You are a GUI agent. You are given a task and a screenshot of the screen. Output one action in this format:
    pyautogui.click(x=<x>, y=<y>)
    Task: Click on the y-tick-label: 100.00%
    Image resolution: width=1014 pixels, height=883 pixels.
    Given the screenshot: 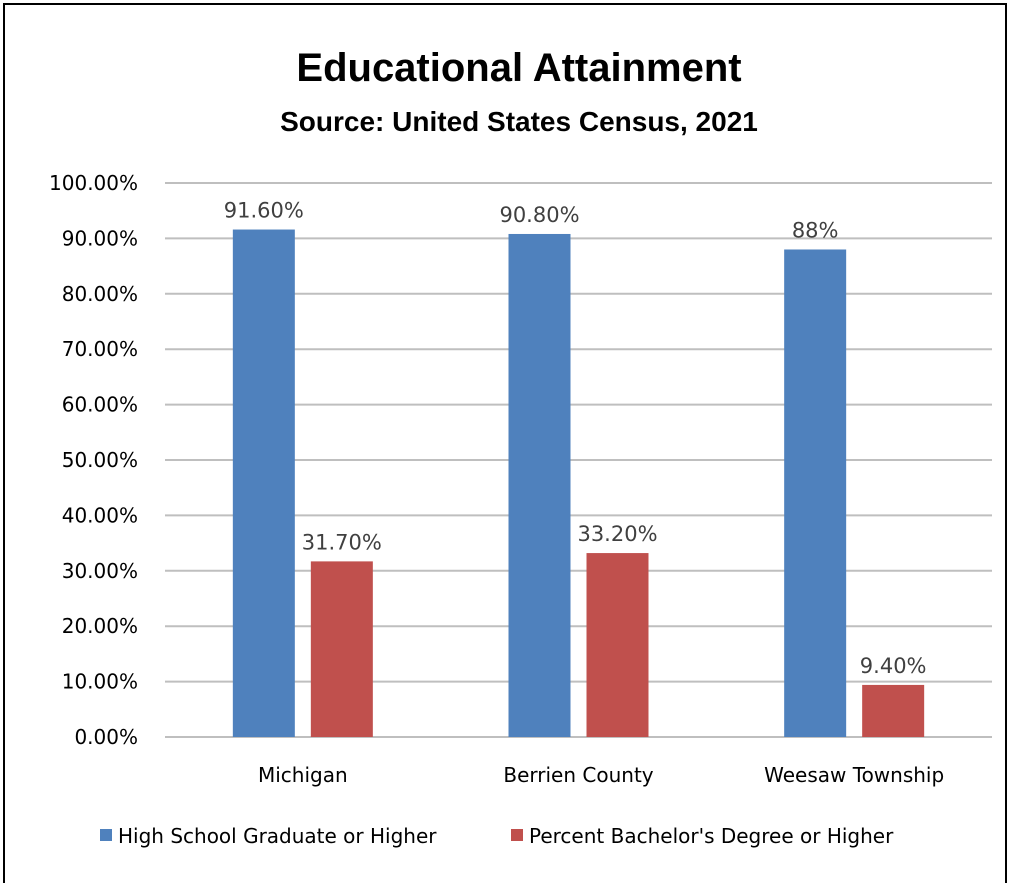 What is the action you would take?
    pyautogui.click(x=93, y=183)
    